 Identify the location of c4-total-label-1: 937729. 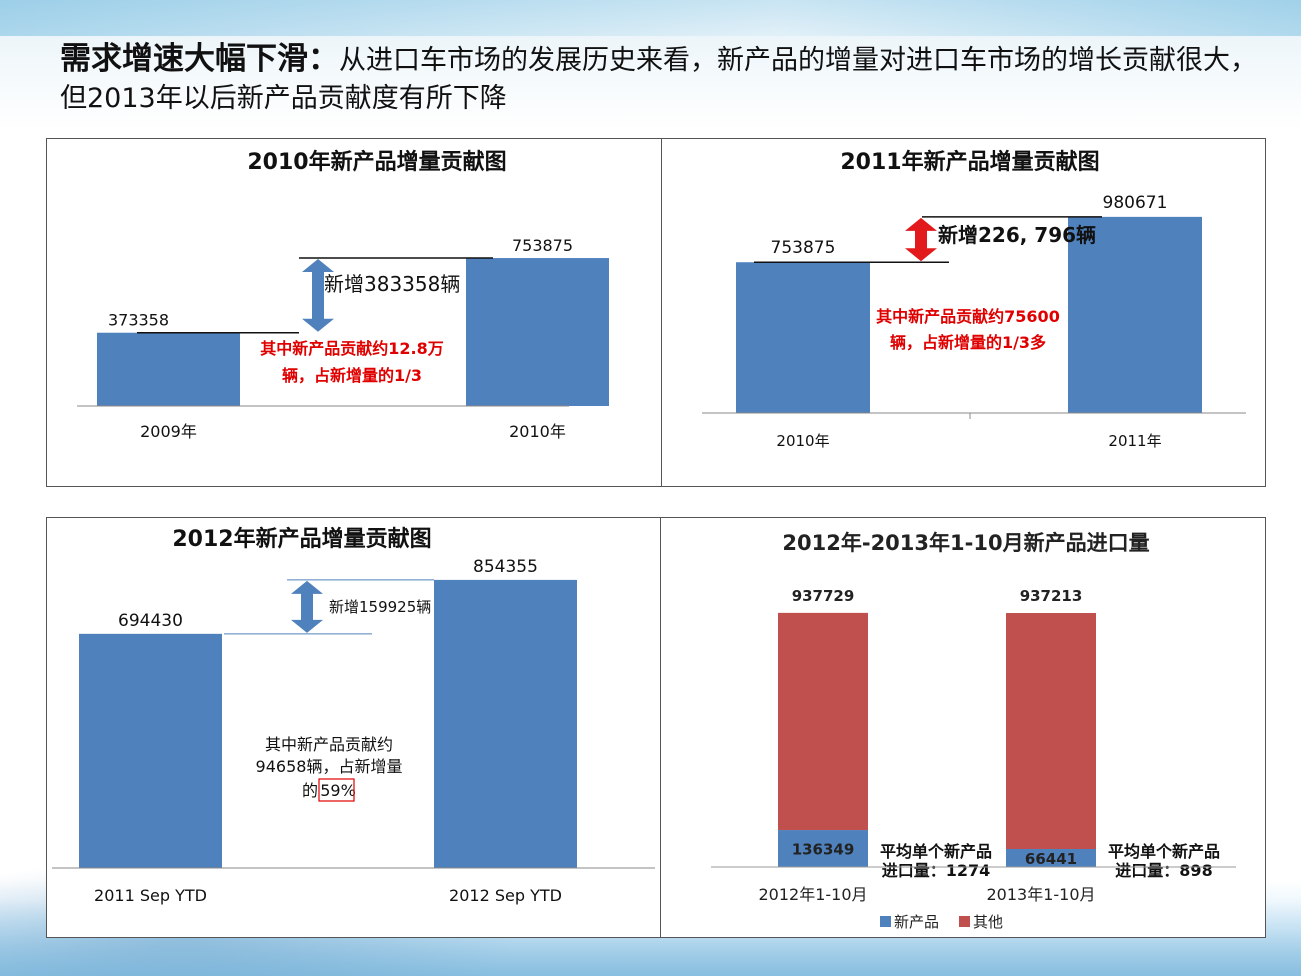
(823, 596).